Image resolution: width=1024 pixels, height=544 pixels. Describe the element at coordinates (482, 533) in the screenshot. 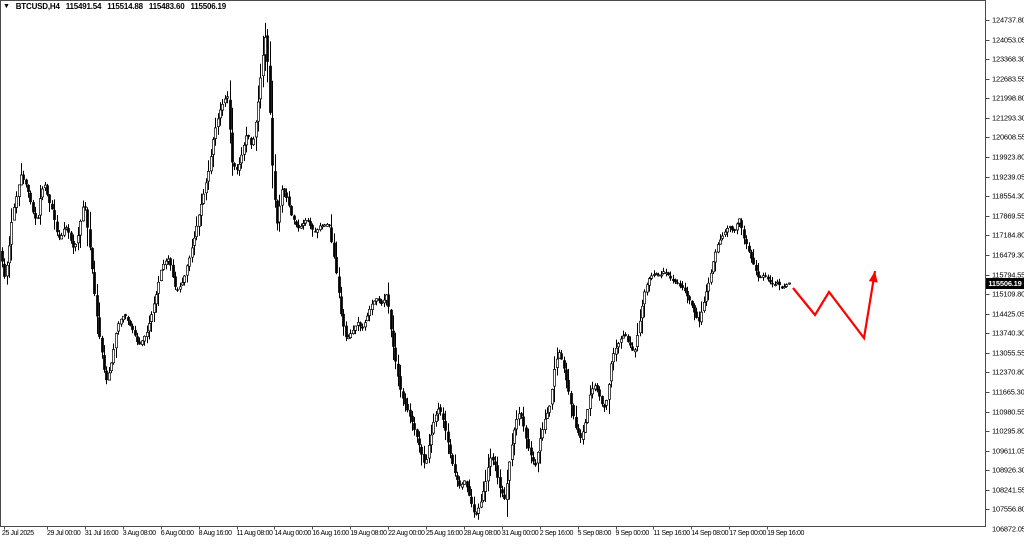

I see `time-axis-label: 28 Aug 08:00` at that location.